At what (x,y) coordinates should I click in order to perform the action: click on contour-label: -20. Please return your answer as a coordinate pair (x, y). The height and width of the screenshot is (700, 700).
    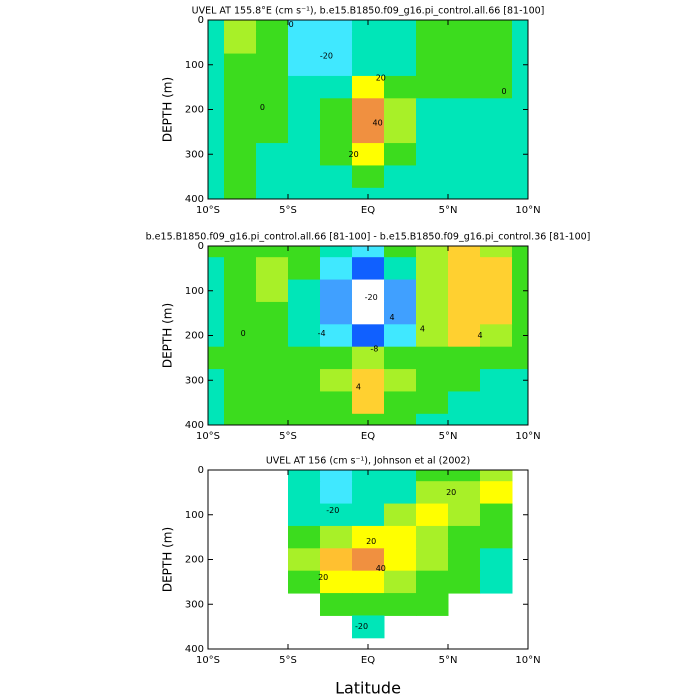
    Looking at the image, I should click on (361, 626).